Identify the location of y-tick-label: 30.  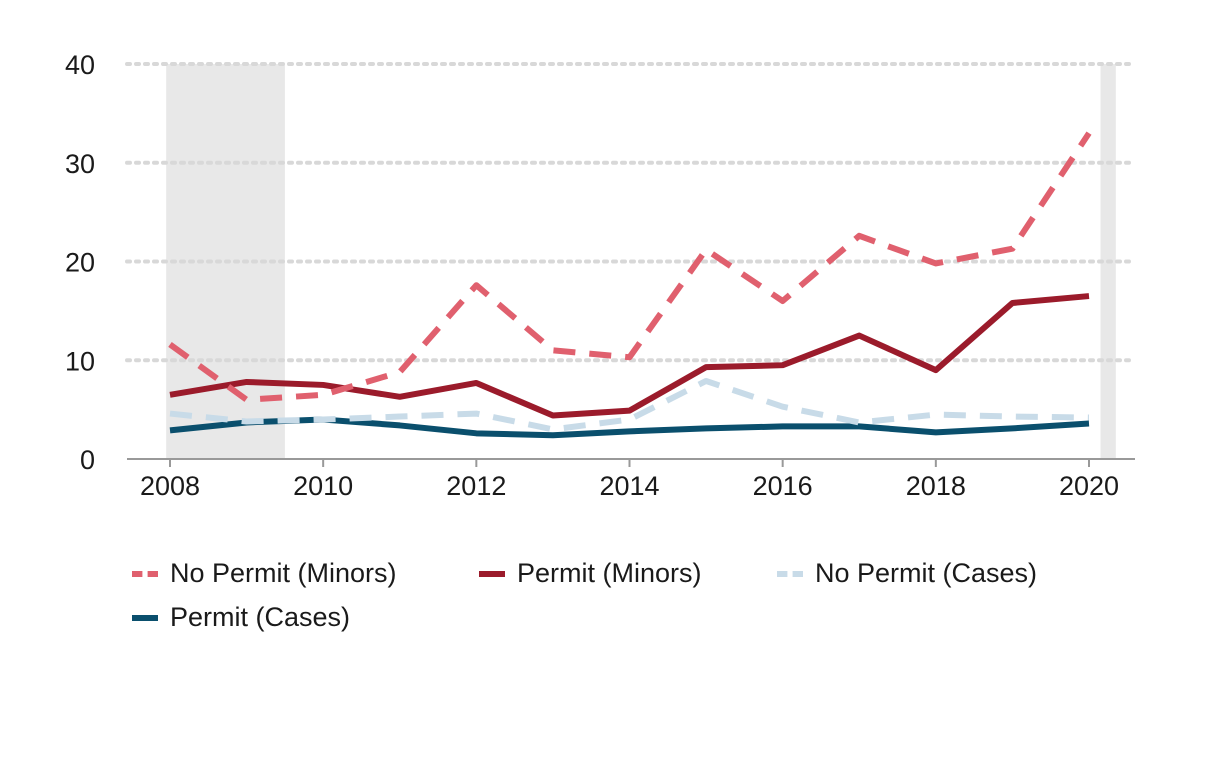
(80, 164).